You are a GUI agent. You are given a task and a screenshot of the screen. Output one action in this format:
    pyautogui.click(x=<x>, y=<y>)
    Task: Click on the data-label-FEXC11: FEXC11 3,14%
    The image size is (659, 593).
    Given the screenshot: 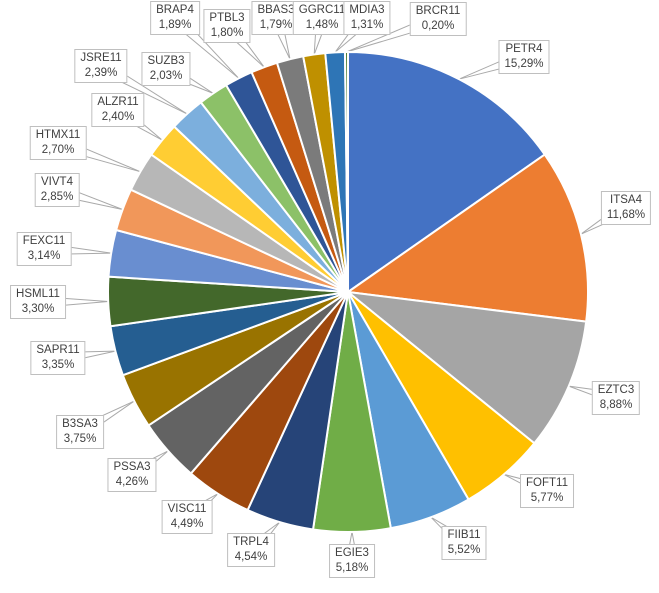 What is the action you would take?
    pyautogui.click(x=44, y=249)
    